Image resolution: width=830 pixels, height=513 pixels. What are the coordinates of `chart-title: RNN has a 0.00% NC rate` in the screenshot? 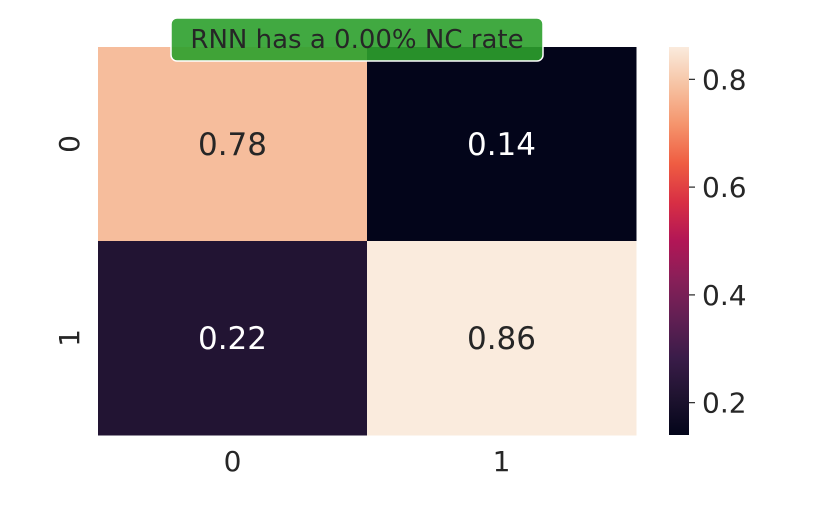 It's located at (357, 39).